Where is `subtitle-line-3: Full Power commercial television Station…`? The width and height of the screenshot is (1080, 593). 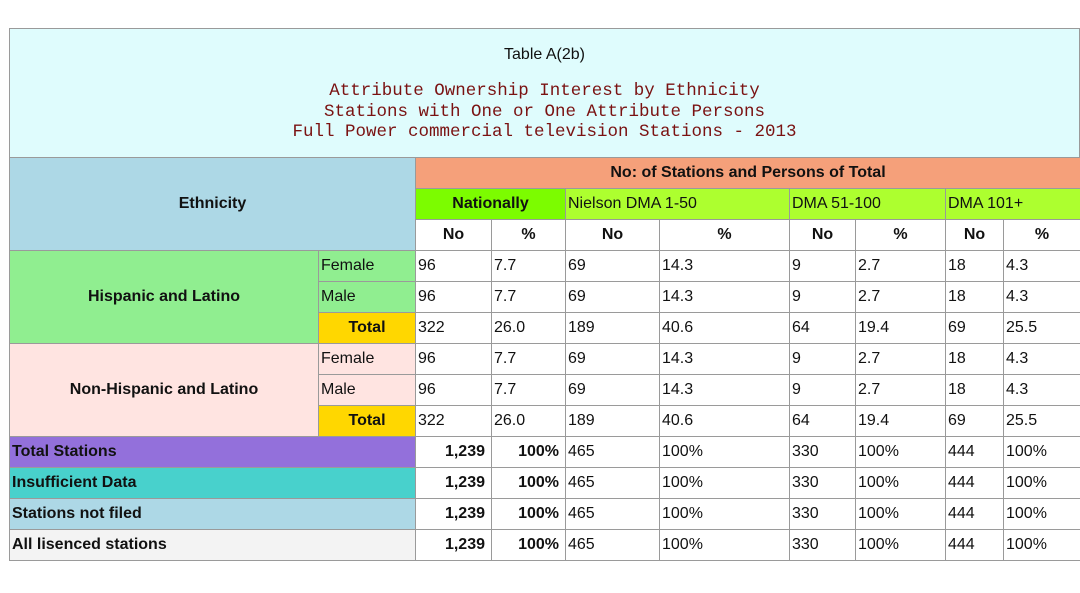
subtitle-line-3: Full Power commercial television Station… is located at coordinates (544, 132).